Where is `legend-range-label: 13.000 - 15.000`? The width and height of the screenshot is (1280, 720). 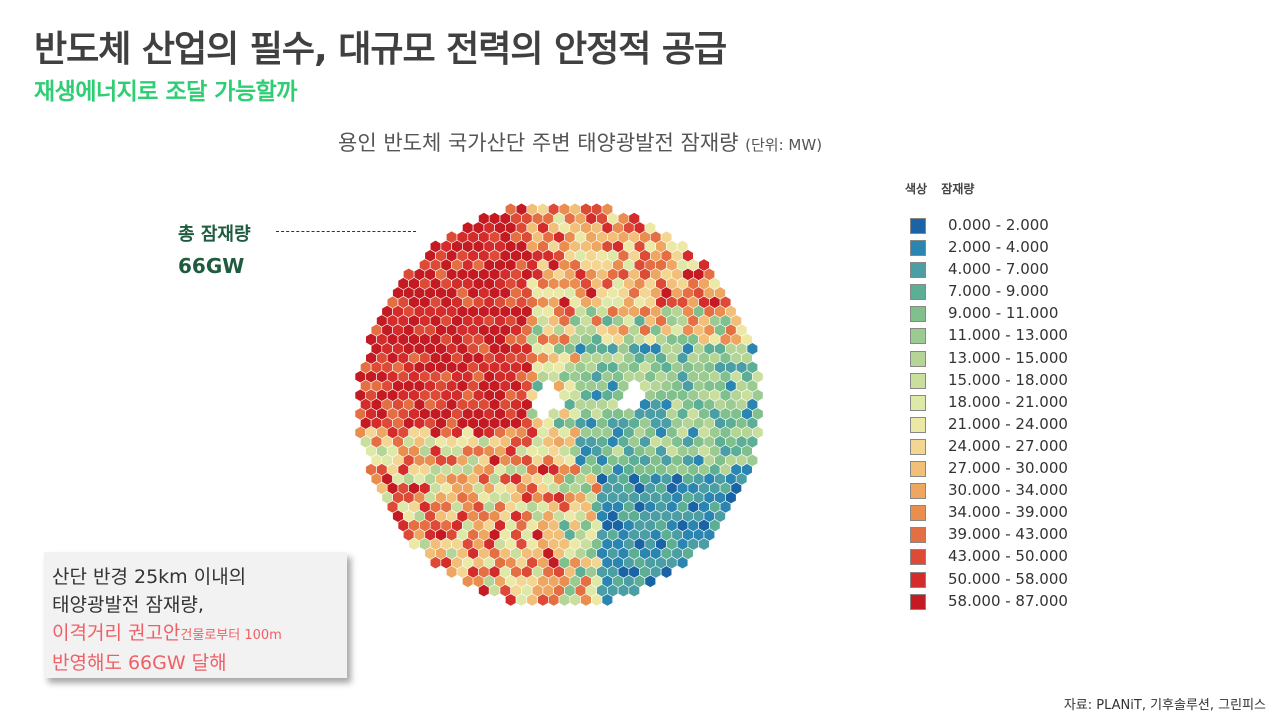 legend-range-label: 13.000 - 15.000 is located at coordinates (1008, 357).